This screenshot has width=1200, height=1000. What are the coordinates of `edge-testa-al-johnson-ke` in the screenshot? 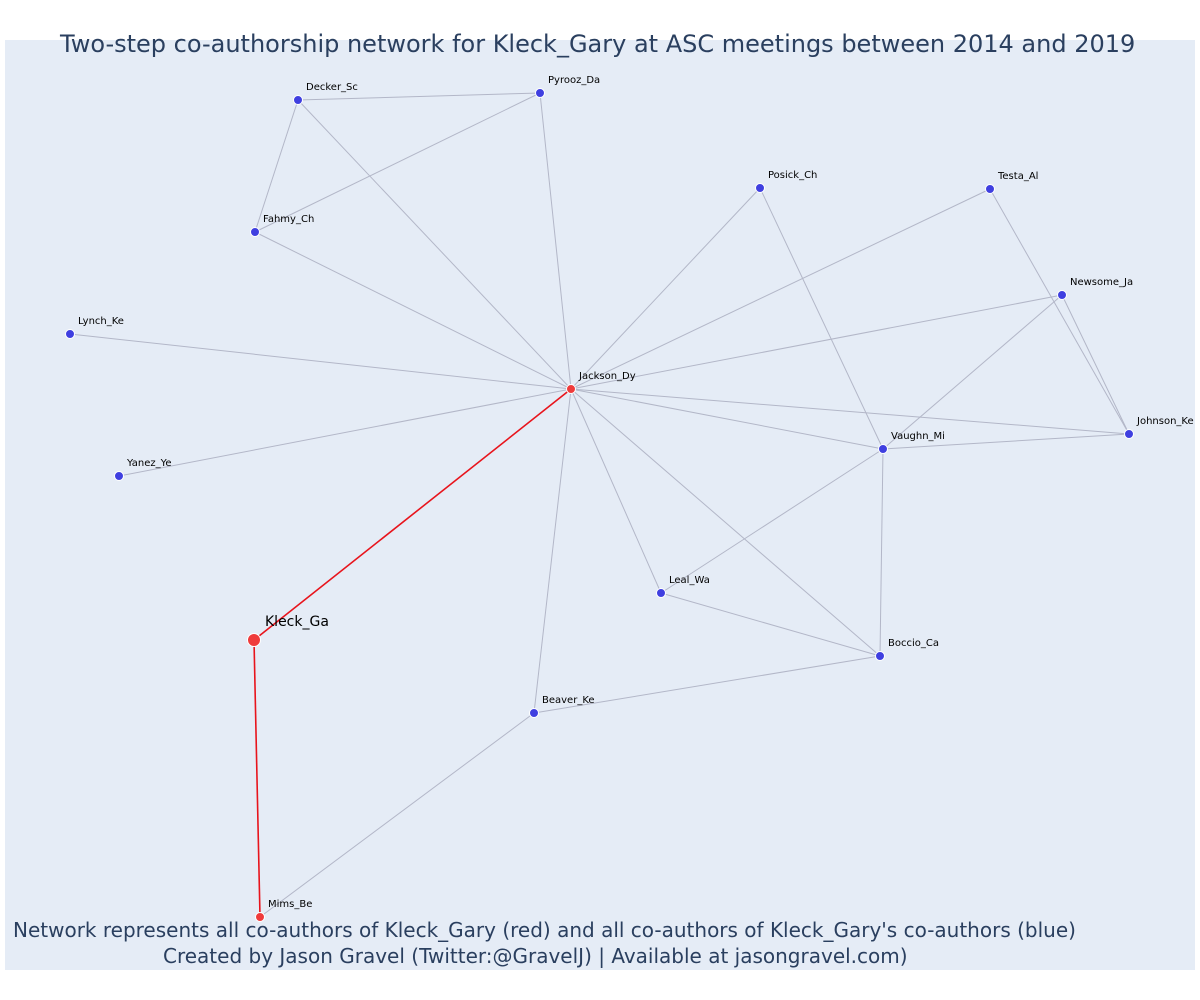 It's located at (1059, 311).